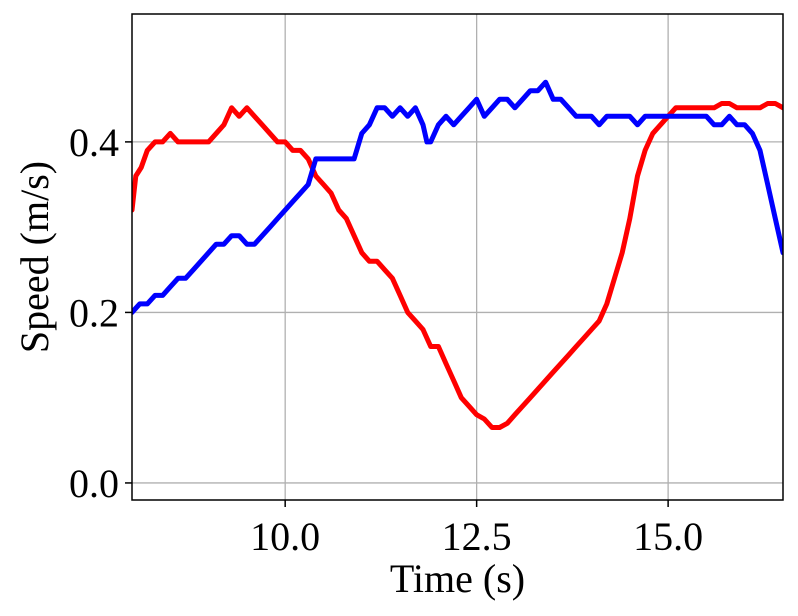 The width and height of the screenshot is (798, 616). Describe the element at coordinates (94, 312) in the screenshot. I see `y-tick-label: 0.2` at that location.